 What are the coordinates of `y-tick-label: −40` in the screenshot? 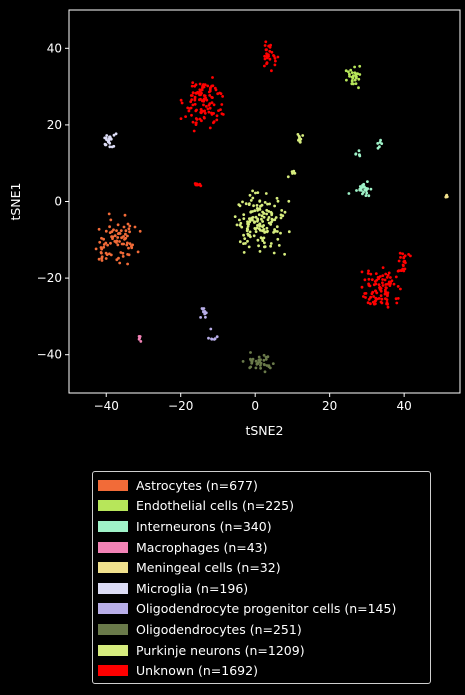 It's located at (49, 355).